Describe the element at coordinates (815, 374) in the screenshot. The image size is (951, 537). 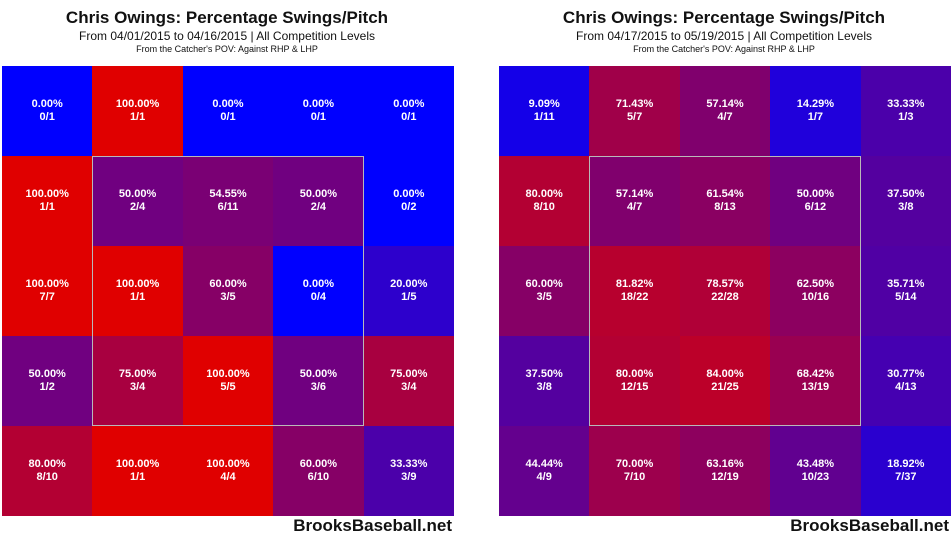
I see `cell-percentage: 68.42%` at that location.